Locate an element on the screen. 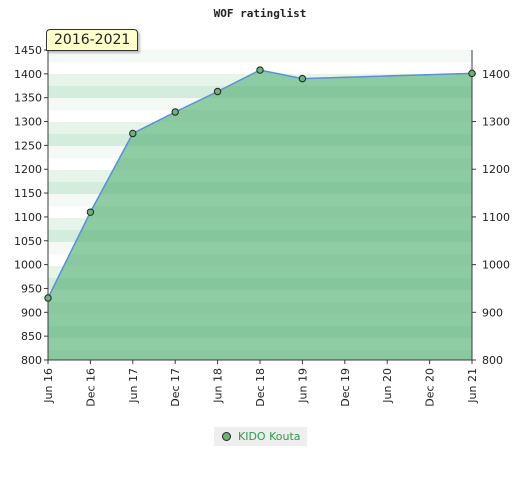 The image size is (520, 480). y-right-tick-label: 1000 is located at coordinates (496, 265).